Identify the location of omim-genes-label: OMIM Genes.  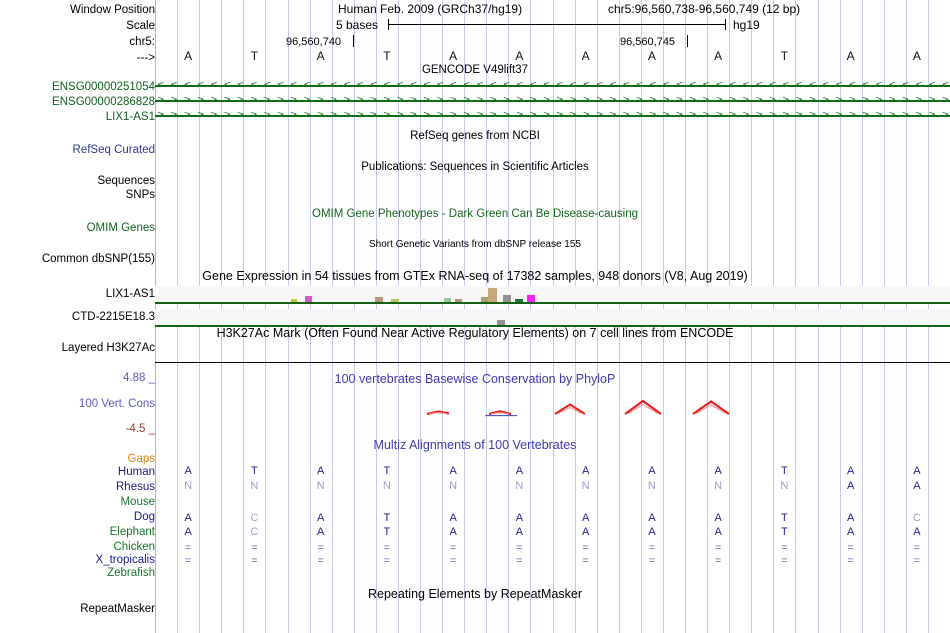
(120, 228).